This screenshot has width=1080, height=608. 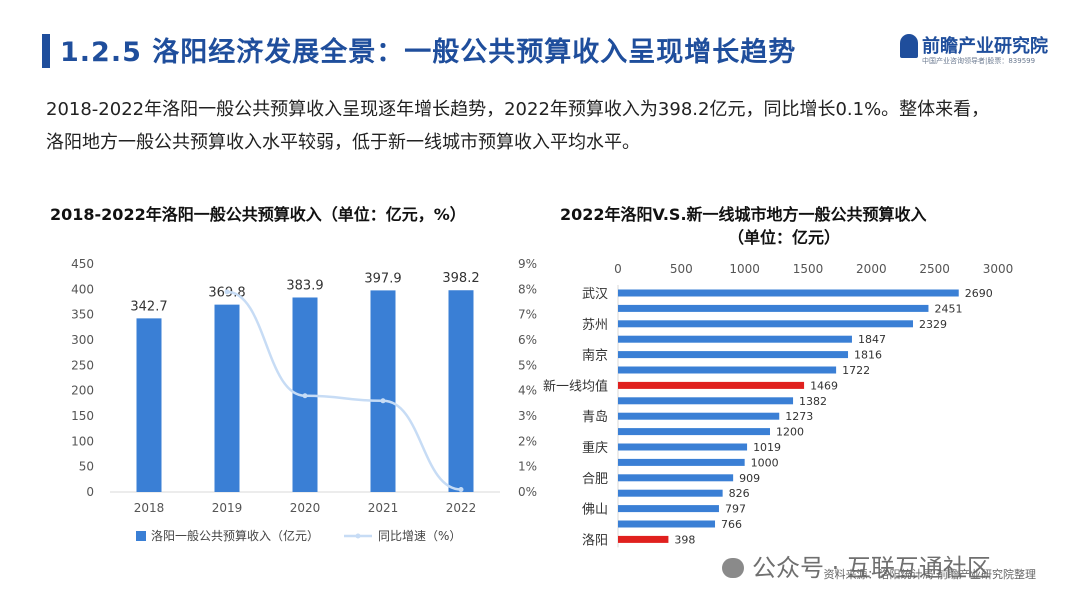 What do you see at coordinates (148, 306) in the screenshot?
I see `bar-value-label: 342.7` at bounding box center [148, 306].